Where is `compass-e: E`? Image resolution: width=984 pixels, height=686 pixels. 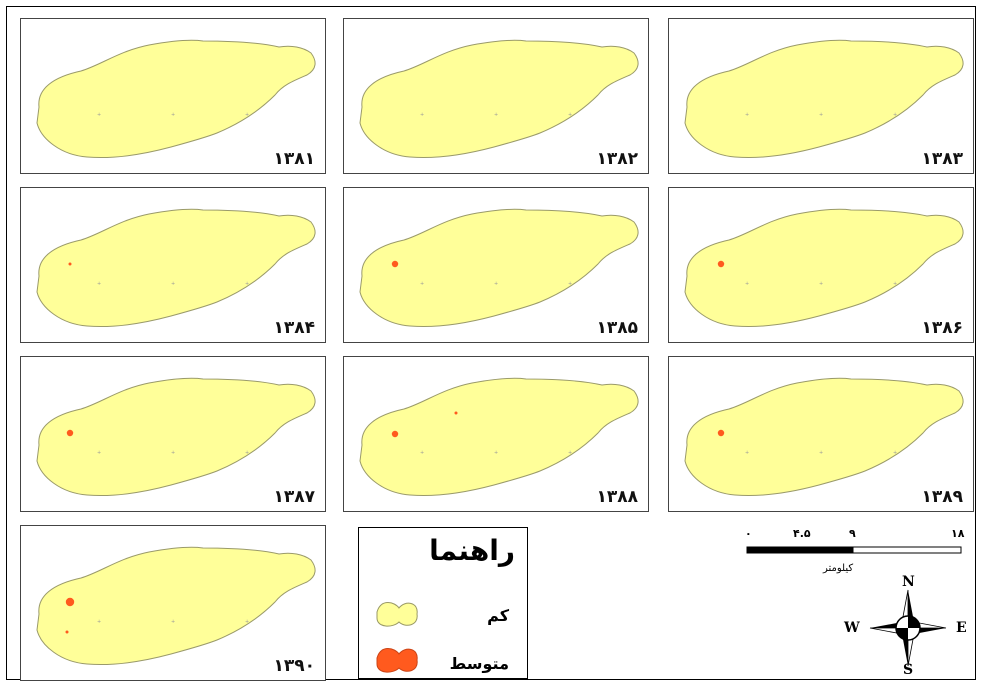 compass-e: E is located at coordinates (961, 628).